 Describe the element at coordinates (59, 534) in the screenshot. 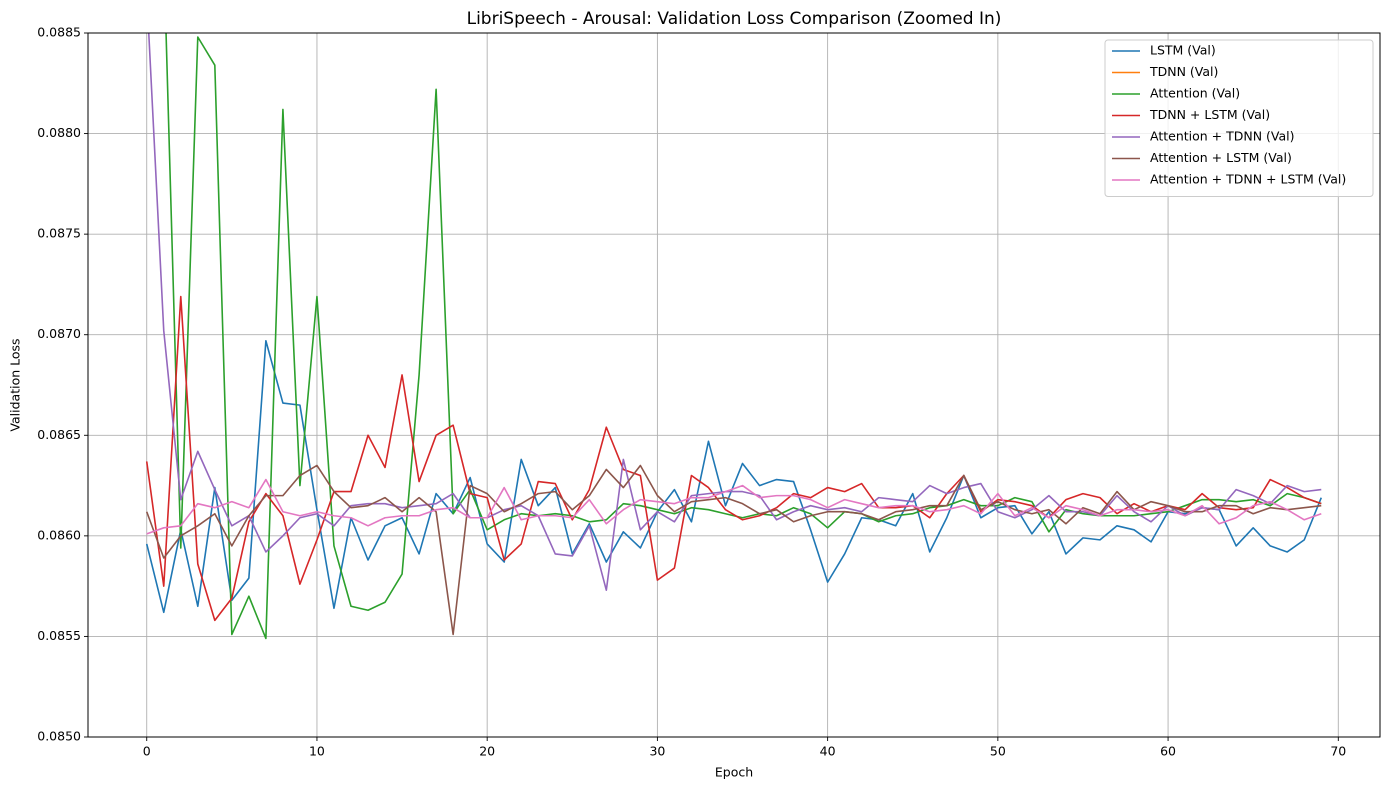

I see `y-tick-label: 0.0860` at that location.